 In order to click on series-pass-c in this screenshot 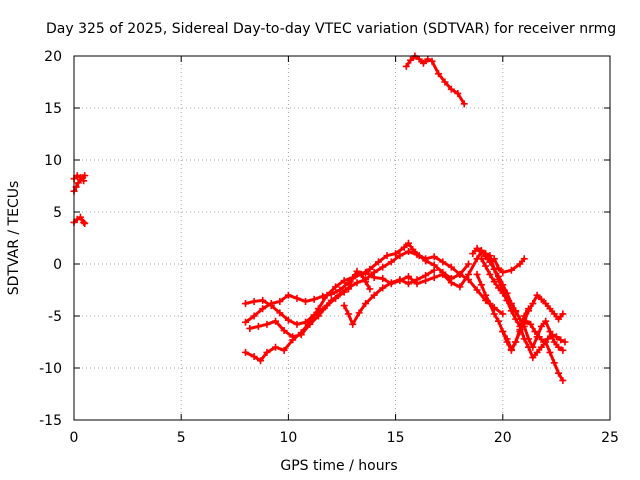, I will do `click(79, 220)`.